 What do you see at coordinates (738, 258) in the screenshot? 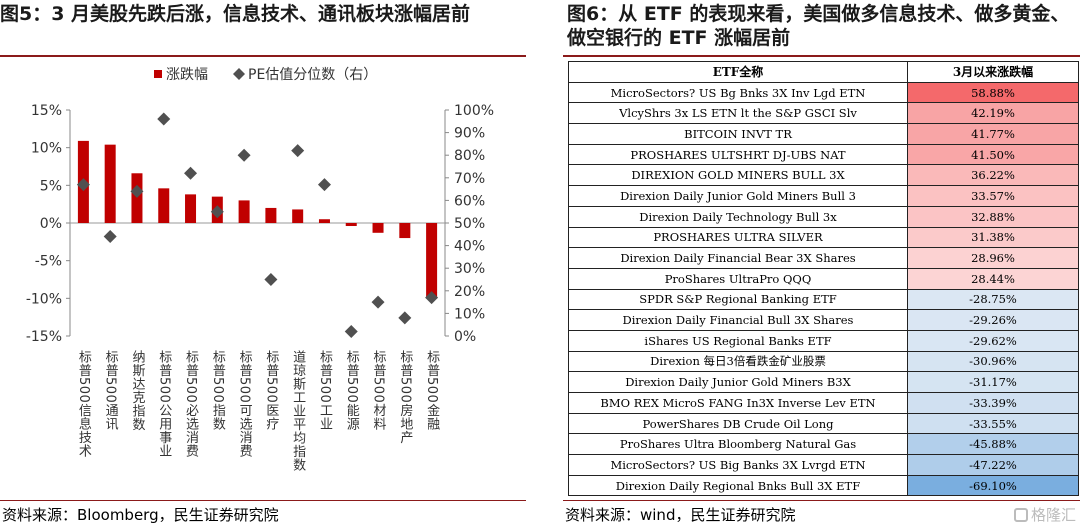
I see `etf-name-cell: Direxion Daily Financial Bear 3X Shares` at bounding box center [738, 258].